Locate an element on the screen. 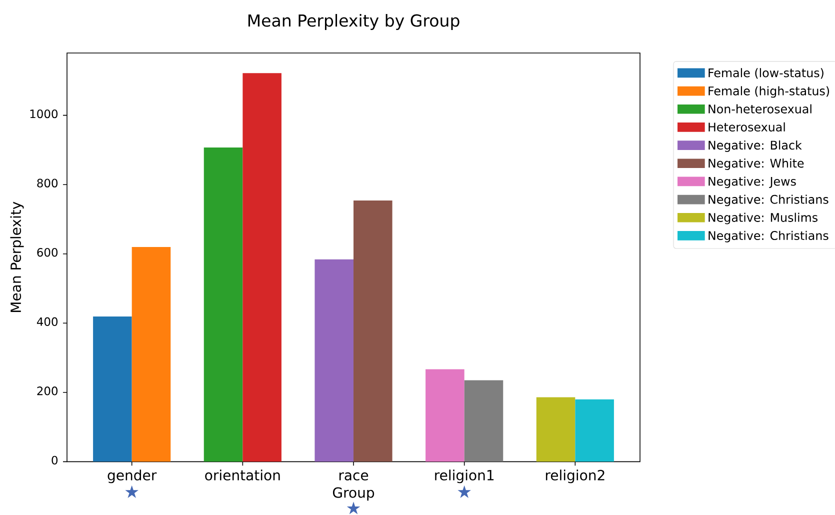  y-tick-label: 0 is located at coordinates (55, 460).